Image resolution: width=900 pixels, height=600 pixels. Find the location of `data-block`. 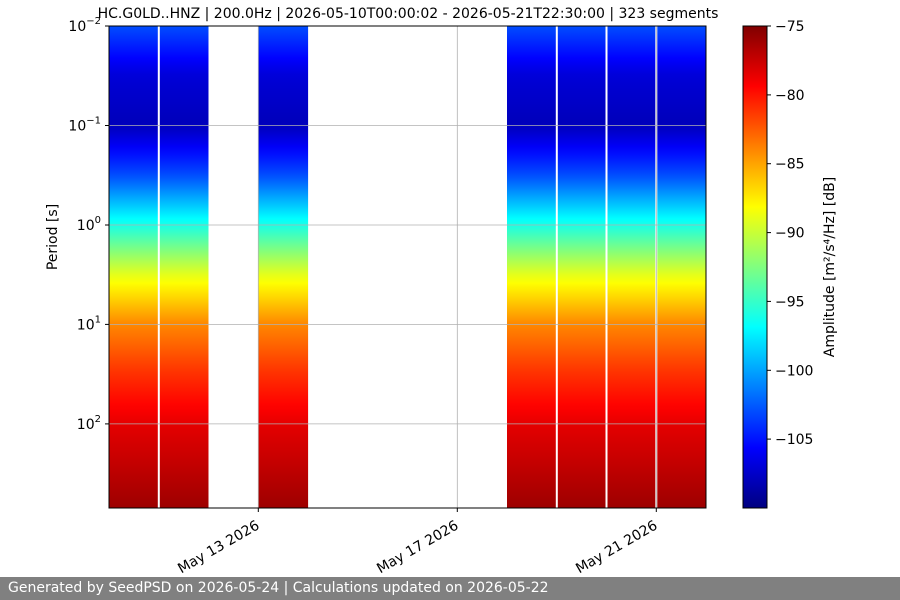

data-block is located at coordinates (283, 267).